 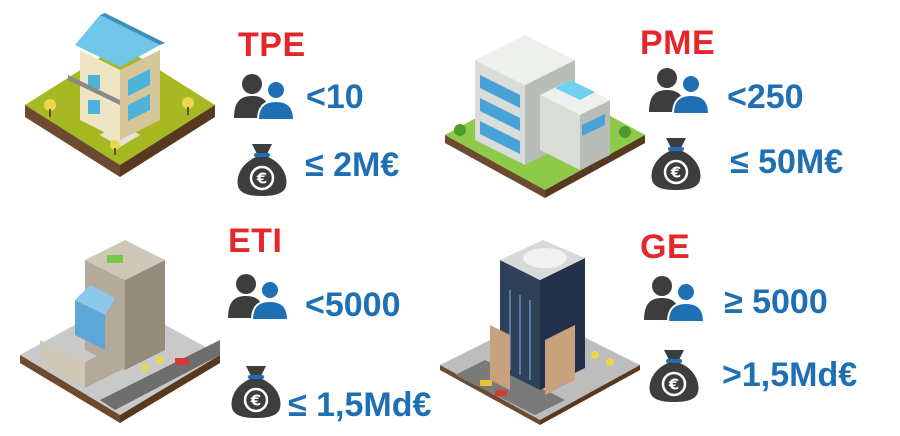 What do you see at coordinates (353, 305) in the screenshot?
I see `employees-value-eti: <5000` at bounding box center [353, 305].